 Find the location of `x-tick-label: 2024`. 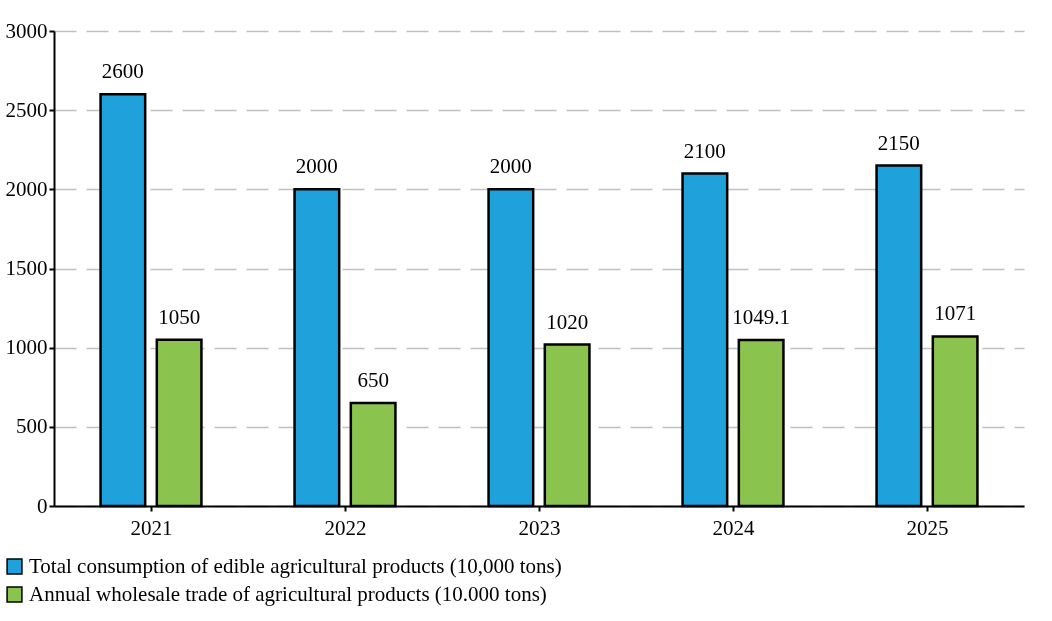

x-tick-label: 2024 is located at coordinates (733, 527).